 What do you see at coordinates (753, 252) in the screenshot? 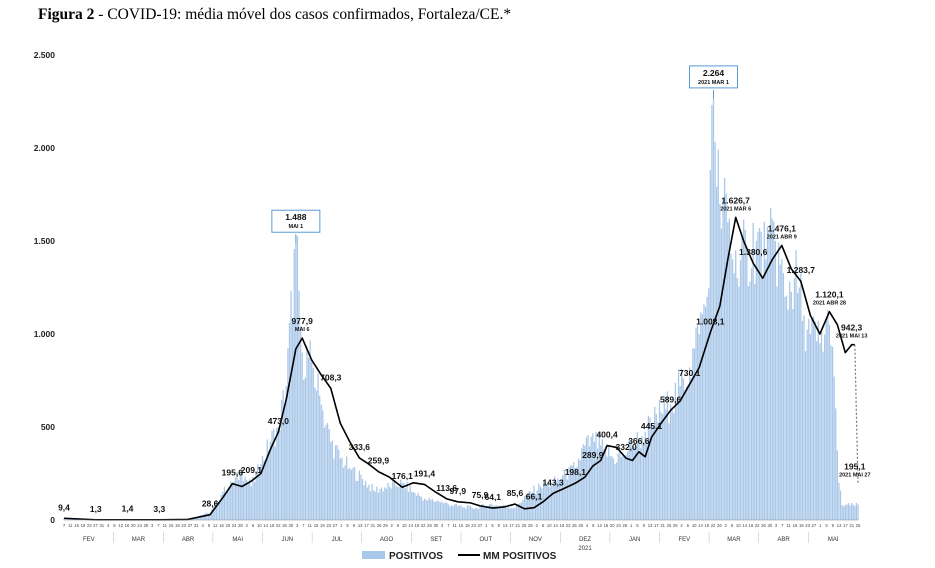
I see `annotation: 1.380,6` at bounding box center [753, 252].